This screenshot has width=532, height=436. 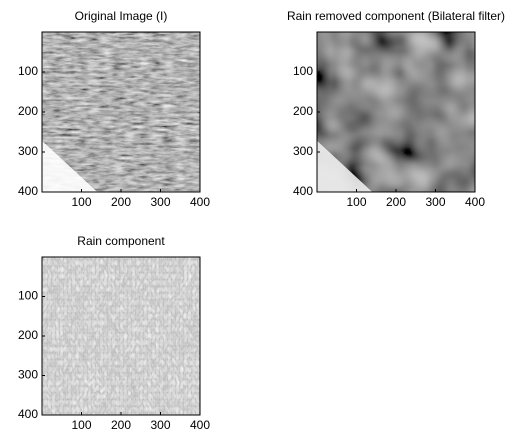 I want to click on subplot-title: Rain component, so click(x=121, y=241).